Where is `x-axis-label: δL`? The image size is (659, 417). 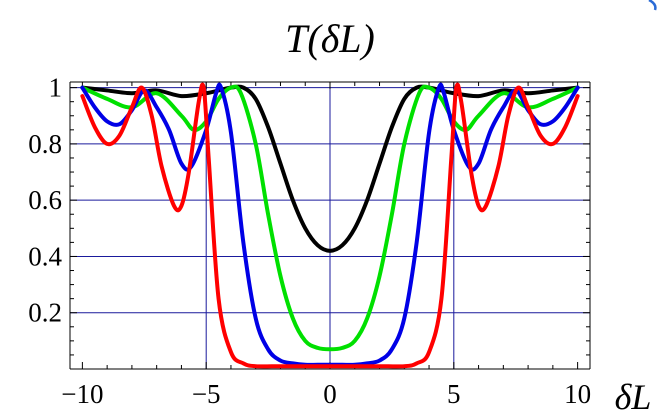
x-axis-label: δL is located at coordinates (633, 397).